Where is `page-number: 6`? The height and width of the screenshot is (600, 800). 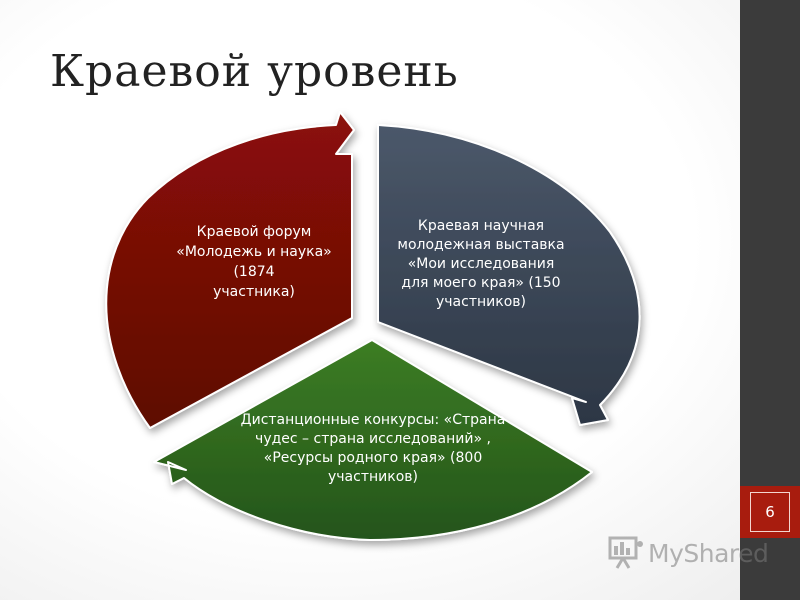 page-number: 6 is located at coordinates (770, 512).